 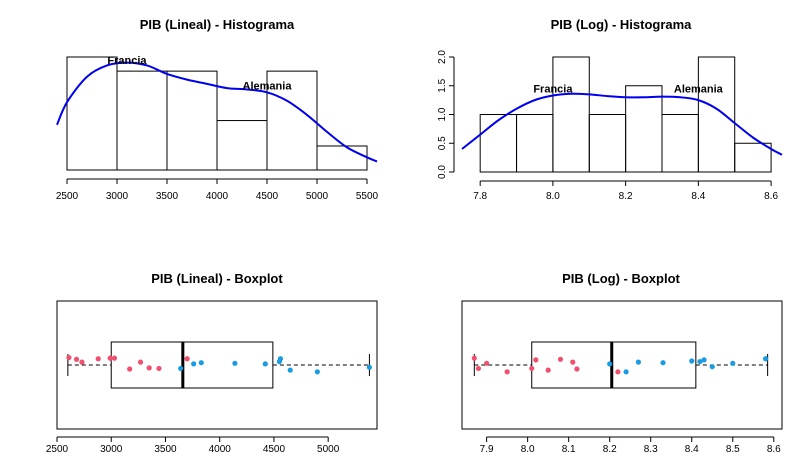 What do you see at coordinates (622, 24) in the screenshot?
I see `chart-title: PIB (Log) - Histograma` at bounding box center [622, 24].